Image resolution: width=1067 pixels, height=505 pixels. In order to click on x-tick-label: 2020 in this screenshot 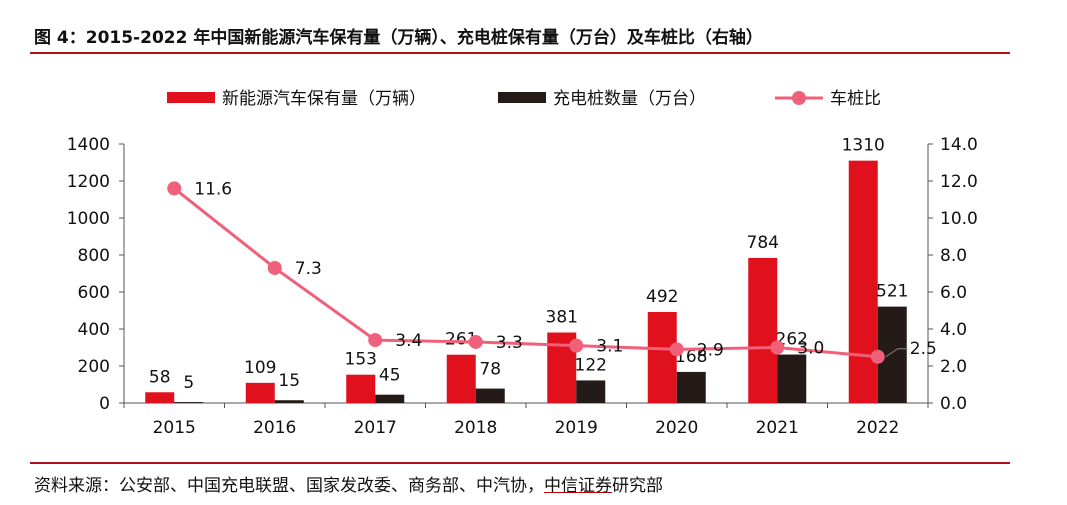, I will do `click(676, 428)`.